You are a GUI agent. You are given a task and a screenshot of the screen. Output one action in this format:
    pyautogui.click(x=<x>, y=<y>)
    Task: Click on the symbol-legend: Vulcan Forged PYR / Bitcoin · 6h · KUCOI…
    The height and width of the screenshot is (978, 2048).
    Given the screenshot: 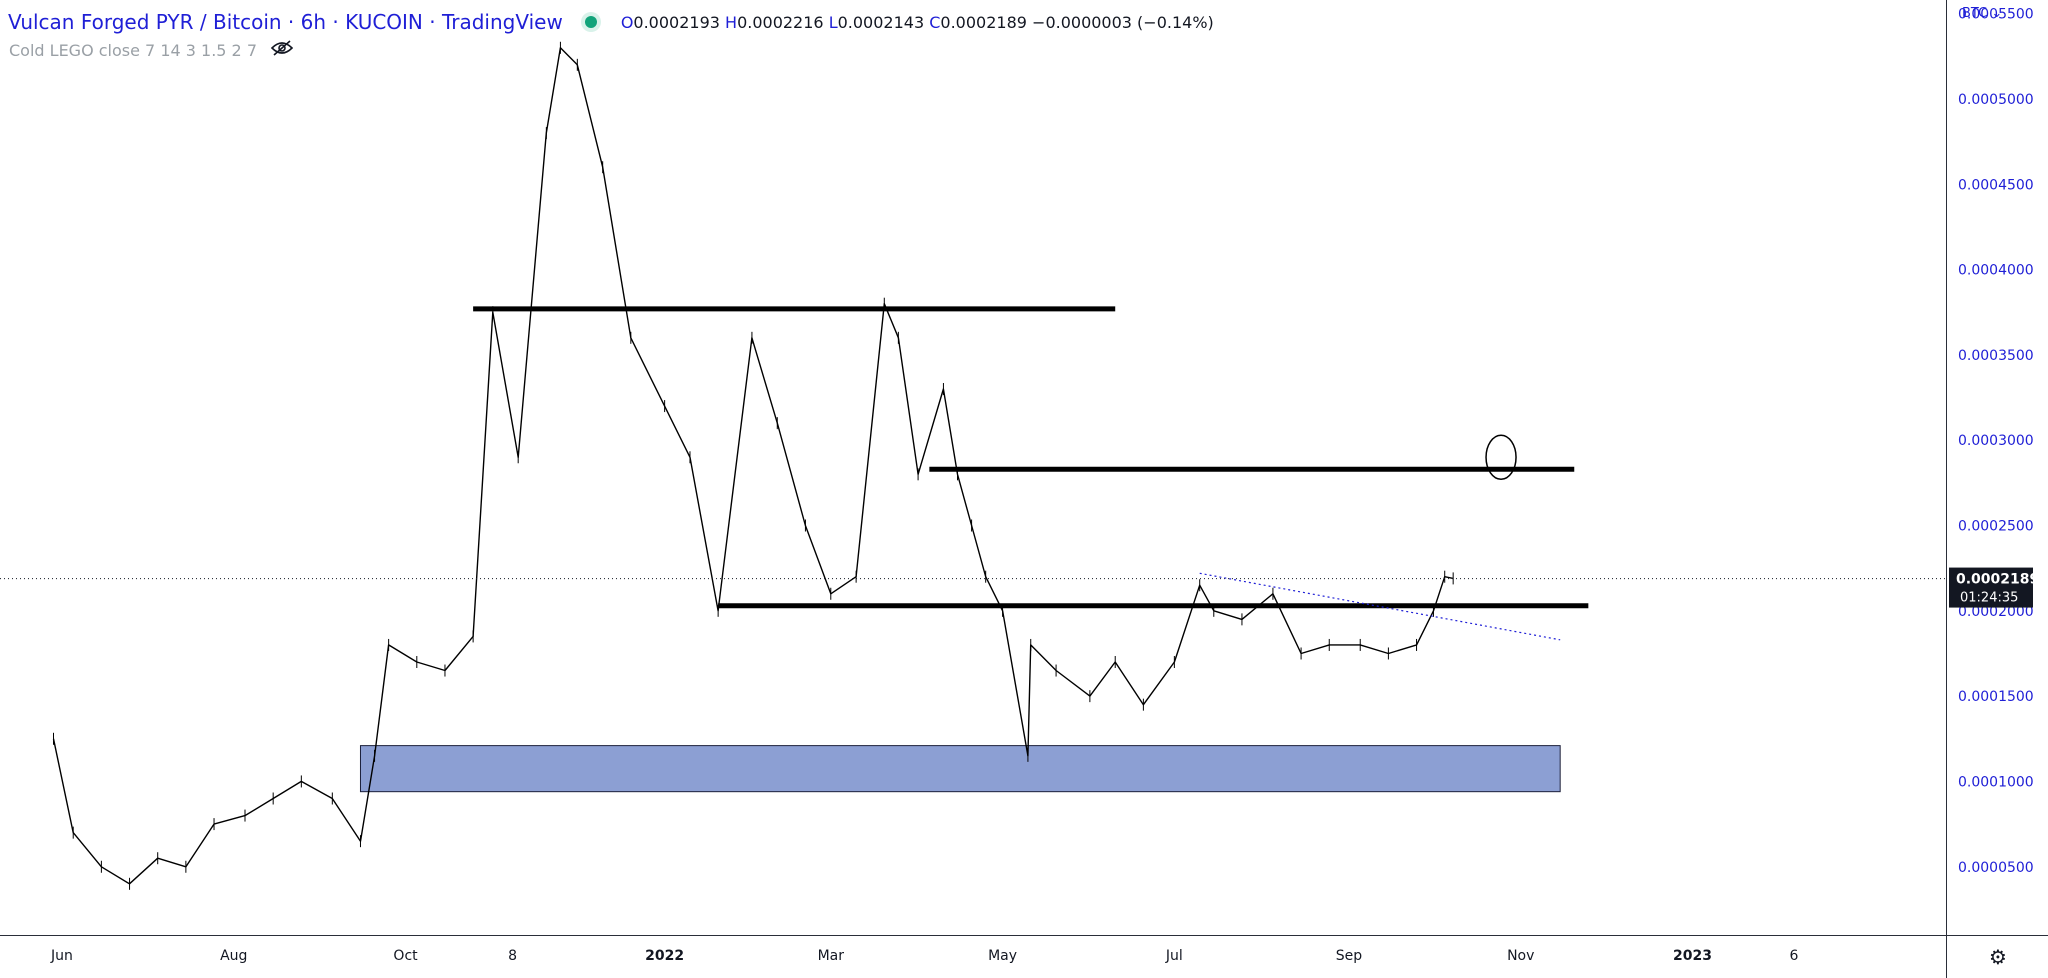 What is the action you would take?
    pyautogui.click(x=611, y=22)
    